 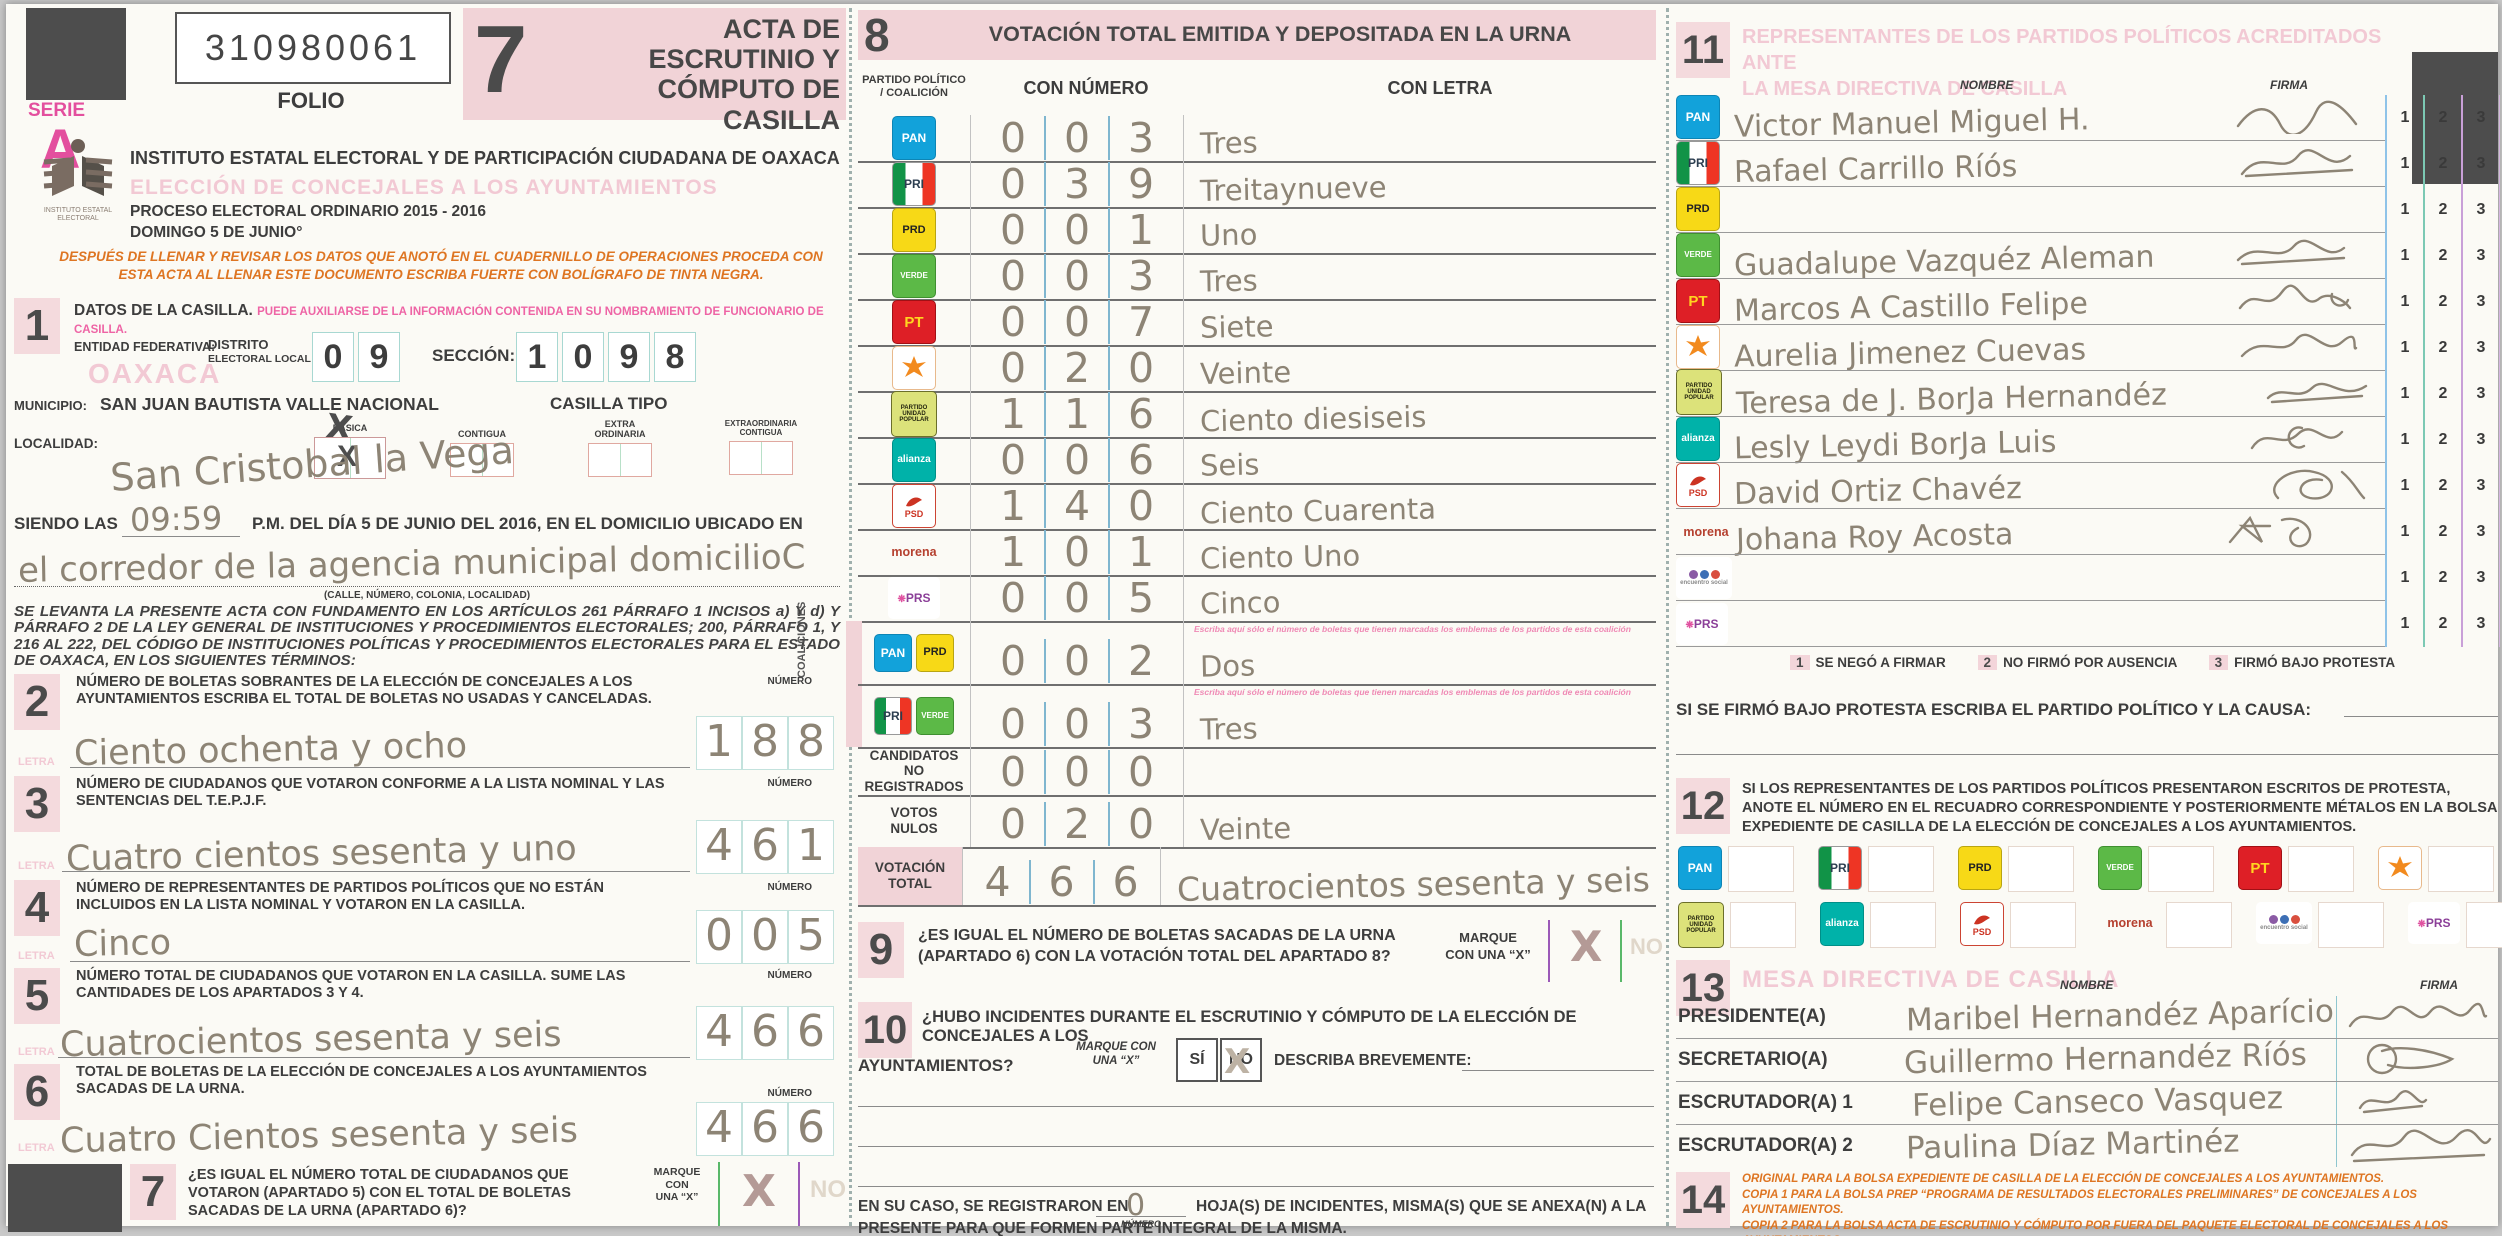 I want to click on section10-si-box: SÍ, so click(x=1197, y=1060).